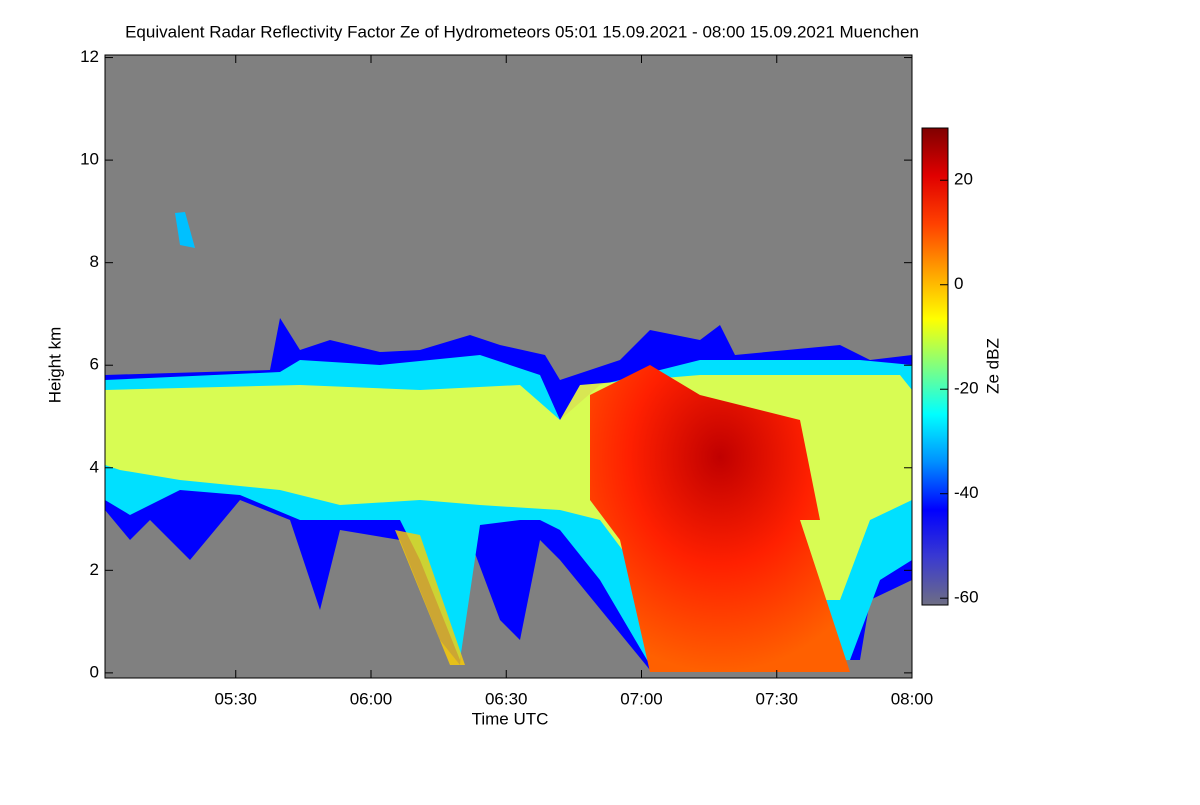  I want to click on echo-patch, so click(185, 230).